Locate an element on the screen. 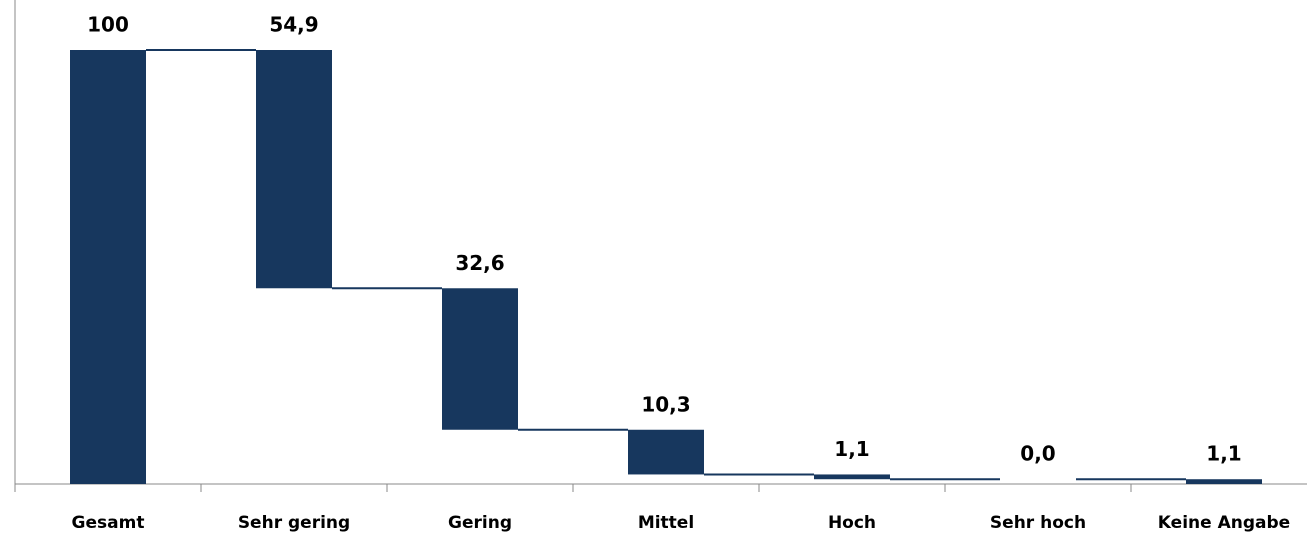 Image resolution: width=1307 pixels, height=545 pixels. value-label: 54,9 is located at coordinates (293, 25).